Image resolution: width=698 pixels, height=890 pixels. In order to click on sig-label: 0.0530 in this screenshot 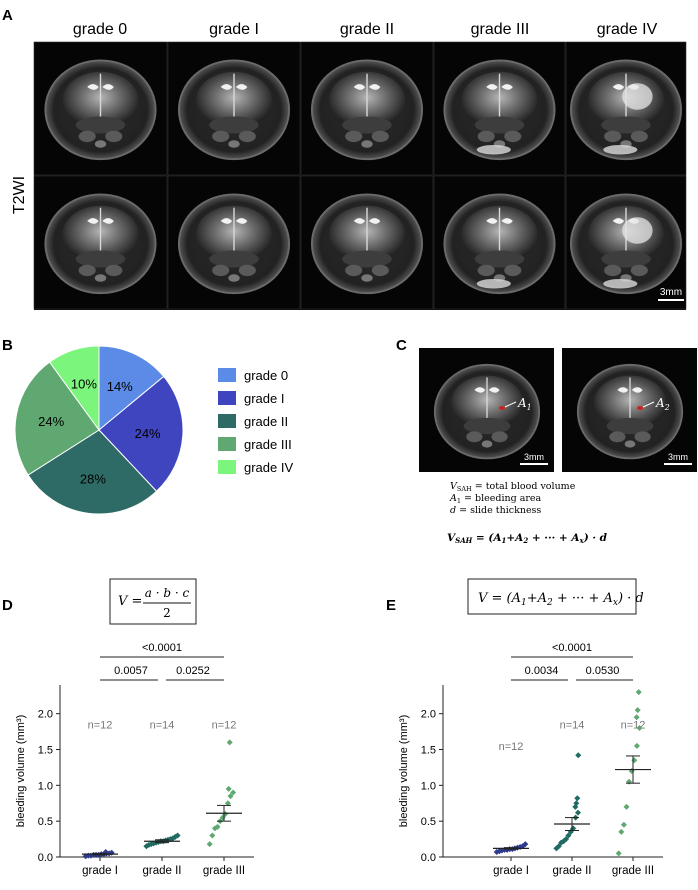, I will do `click(603, 671)`.